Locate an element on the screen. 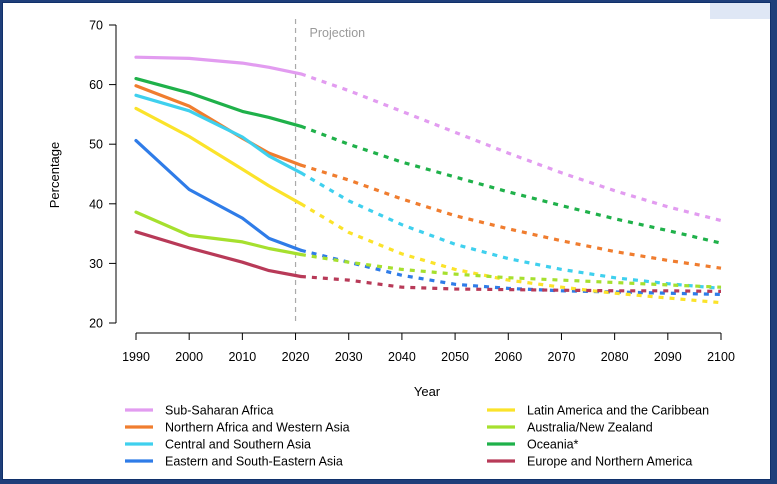  projection-marker: Projection is located at coordinates (330, 171).